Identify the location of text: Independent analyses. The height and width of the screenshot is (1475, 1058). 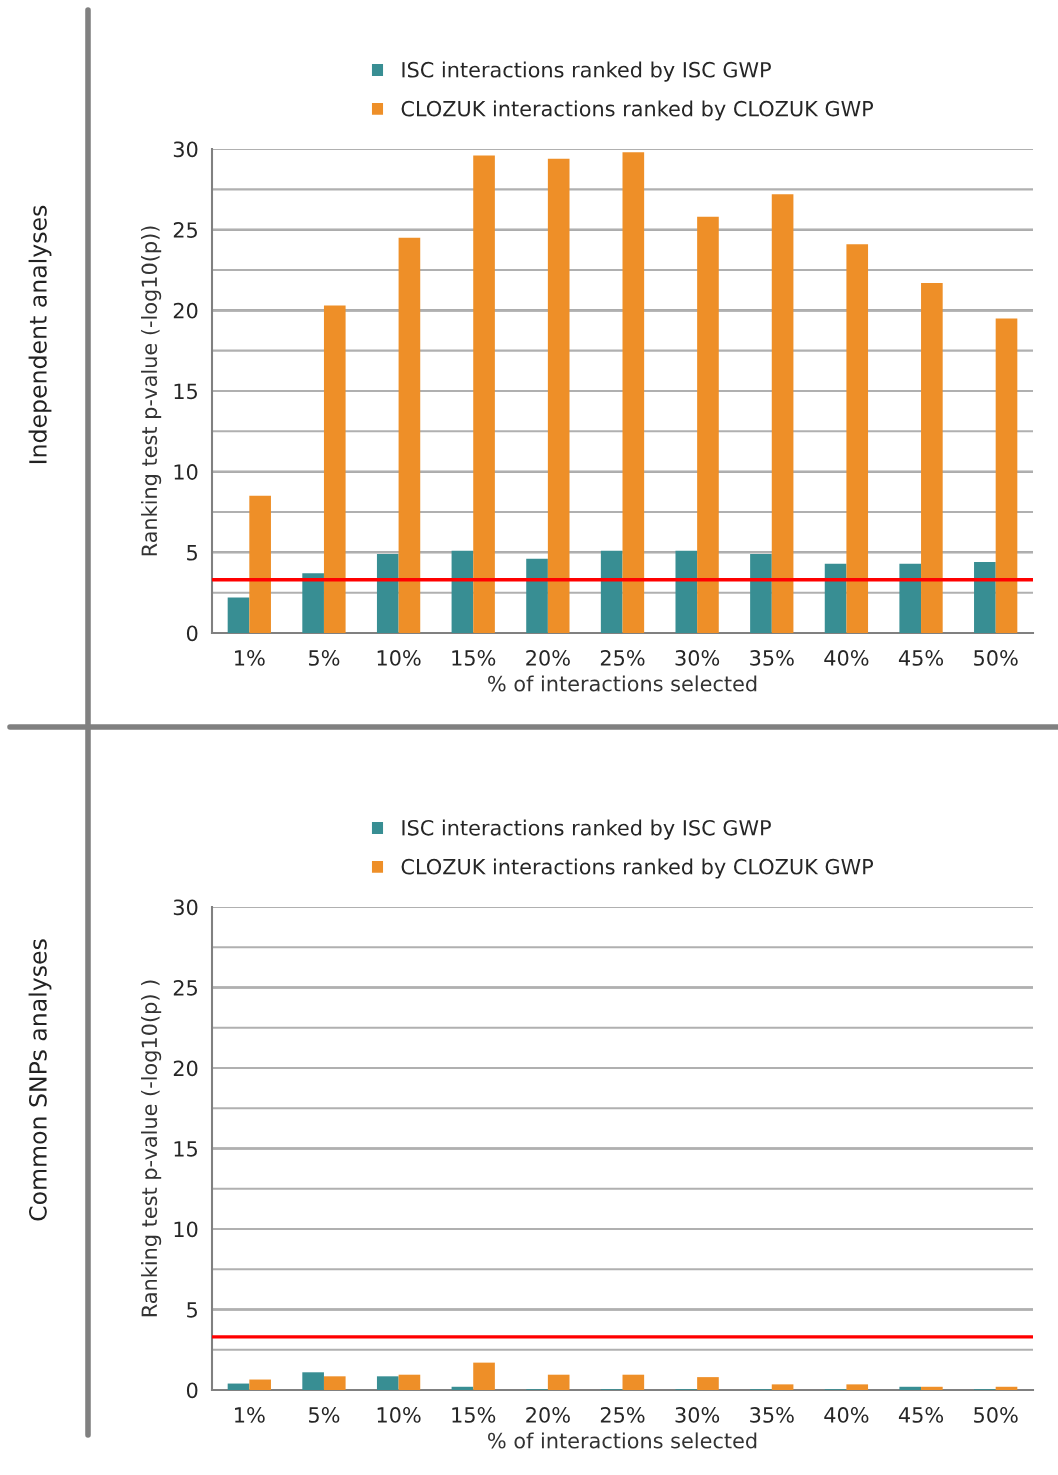
(40, 334).